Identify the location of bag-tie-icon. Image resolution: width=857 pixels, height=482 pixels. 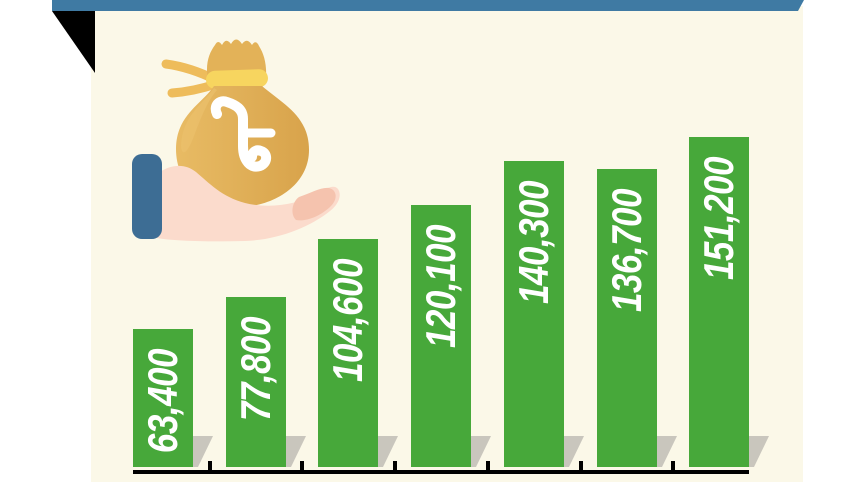
(237, 79).